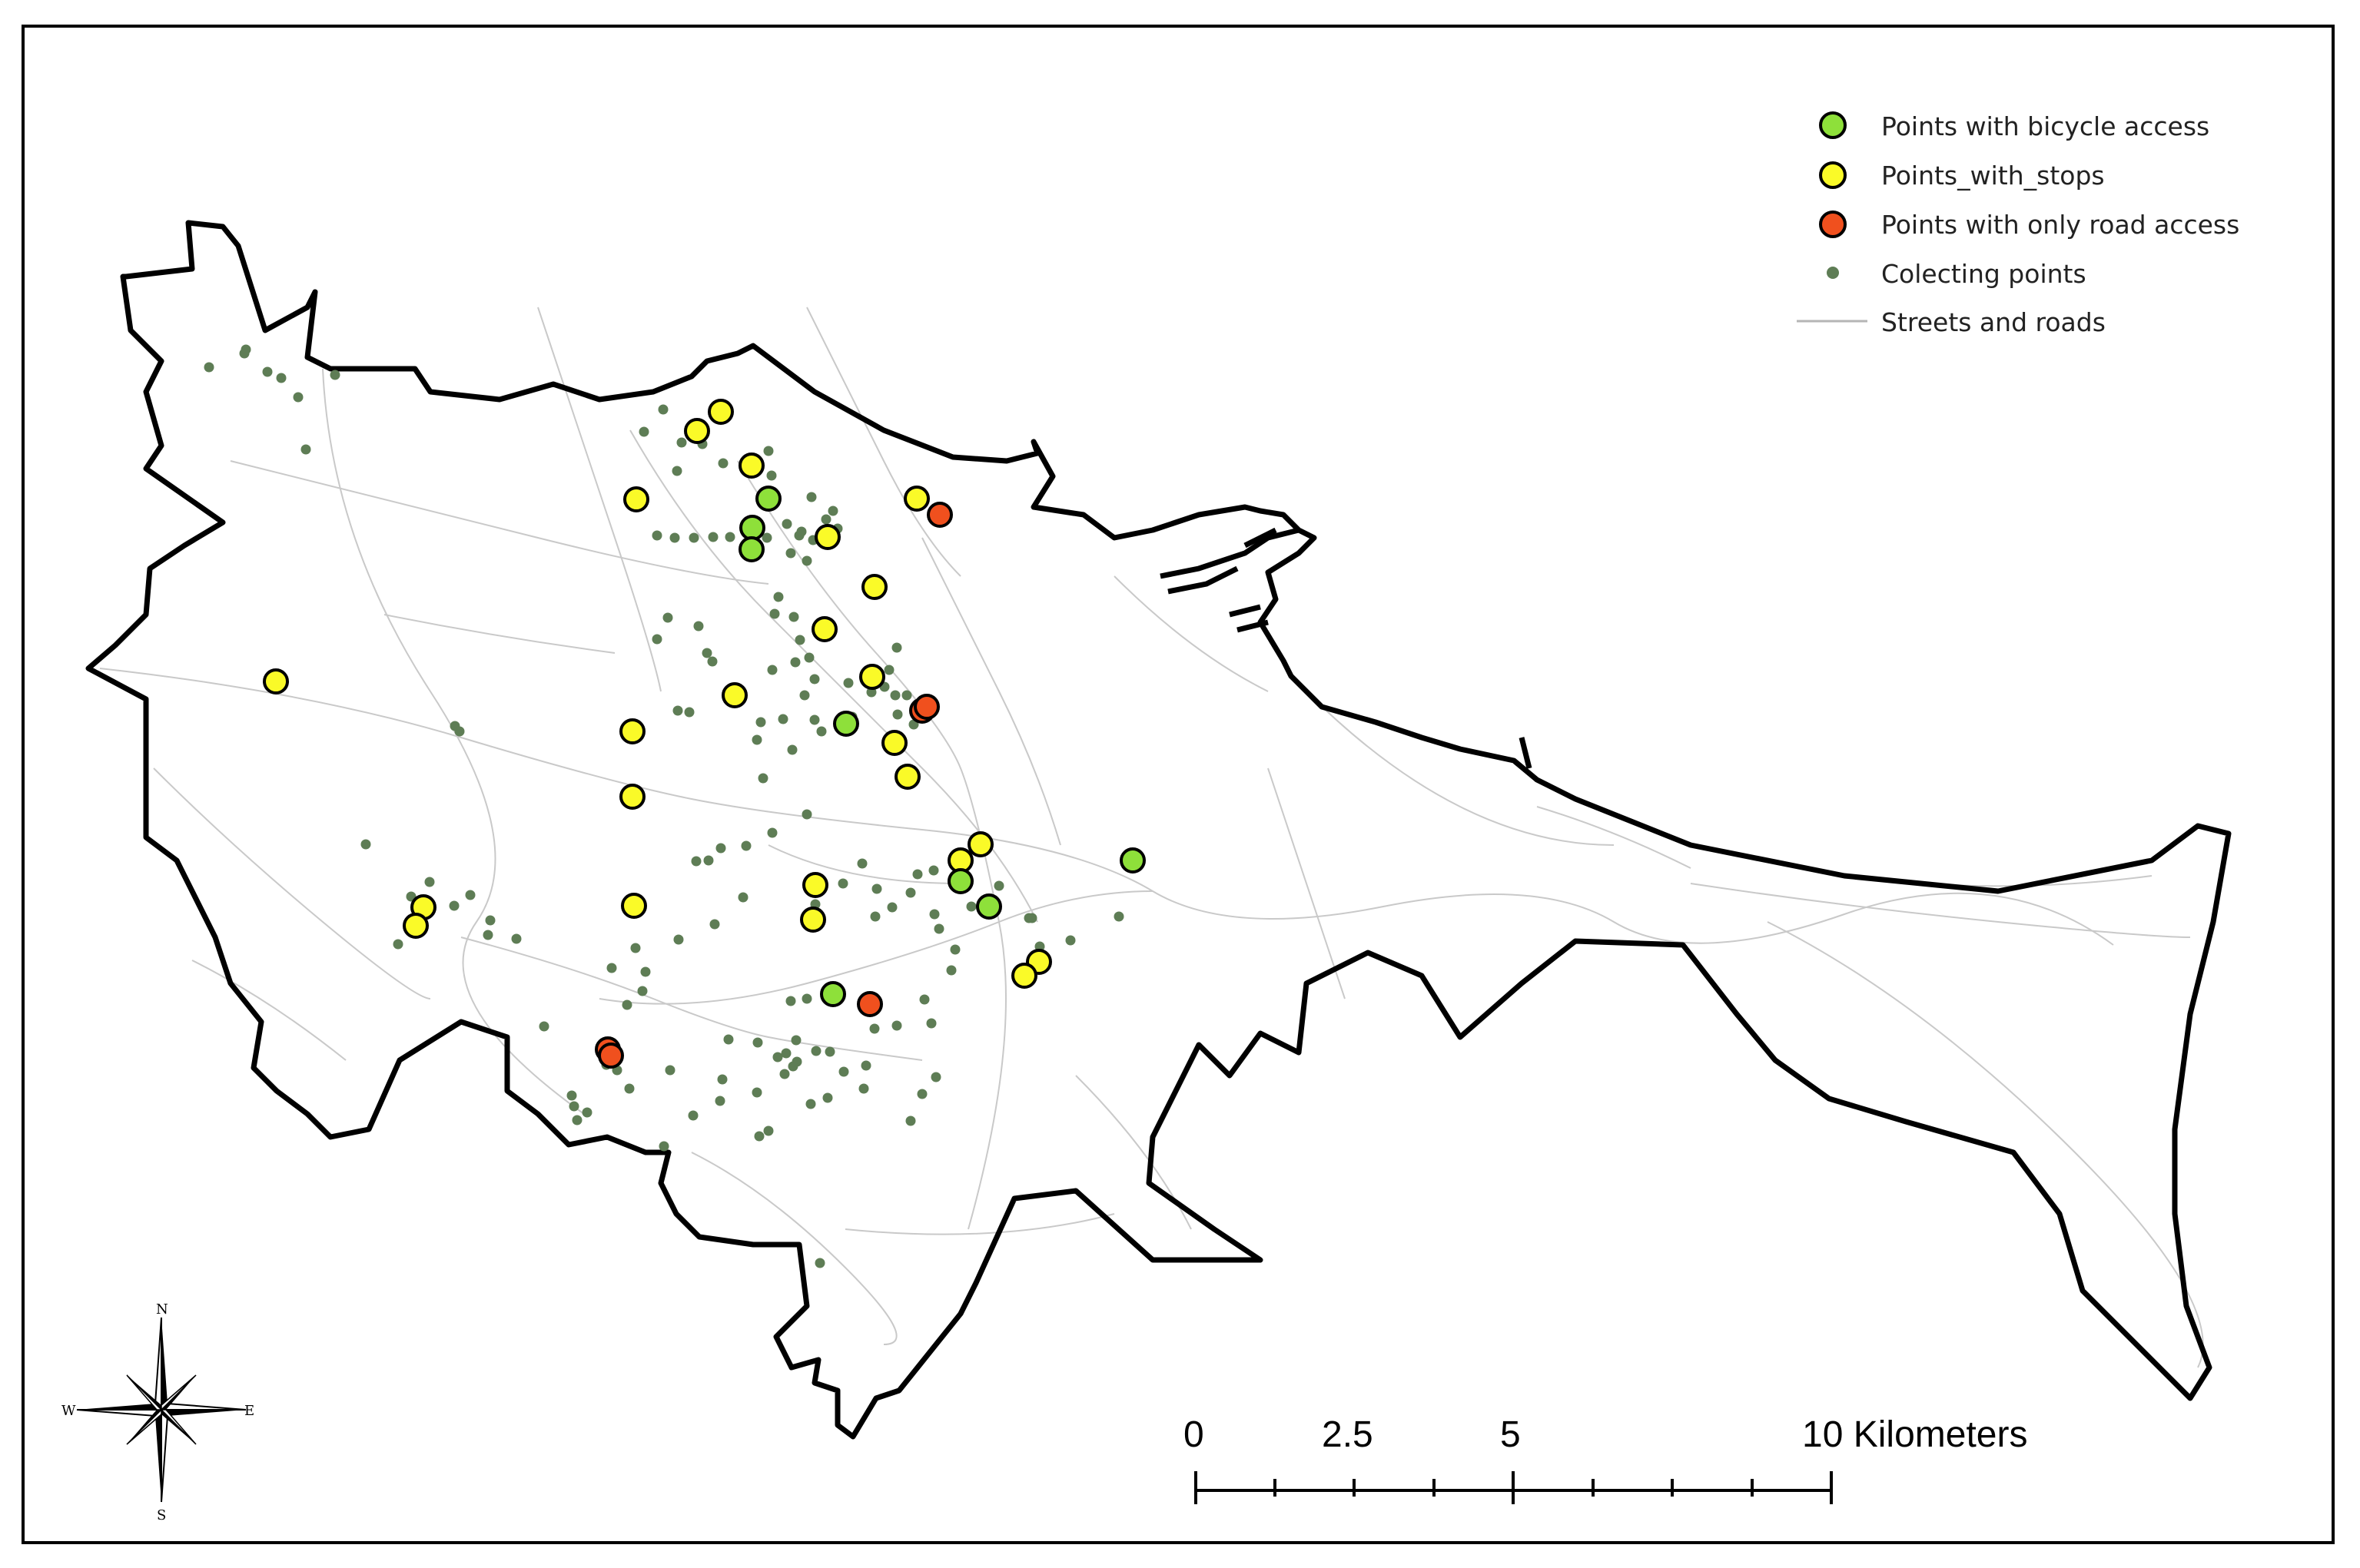  I want to click on legend-label-collecting: Colecting points, so click(1984, 274).